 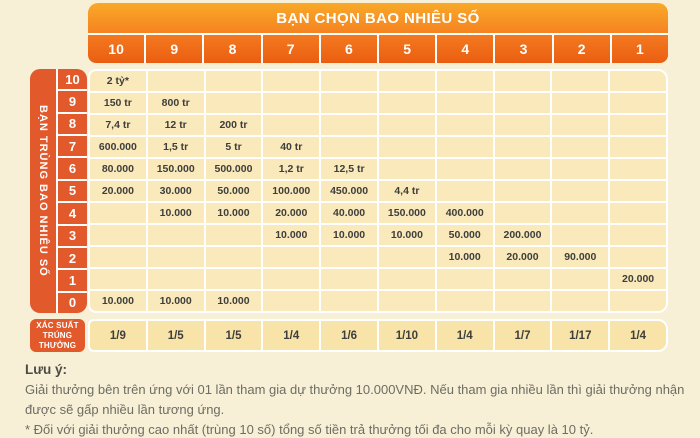 What do you see at coordinates (233, 169) in the screenshot?
I see `prize-cell: 500.000` at bounding box center [233, 169].